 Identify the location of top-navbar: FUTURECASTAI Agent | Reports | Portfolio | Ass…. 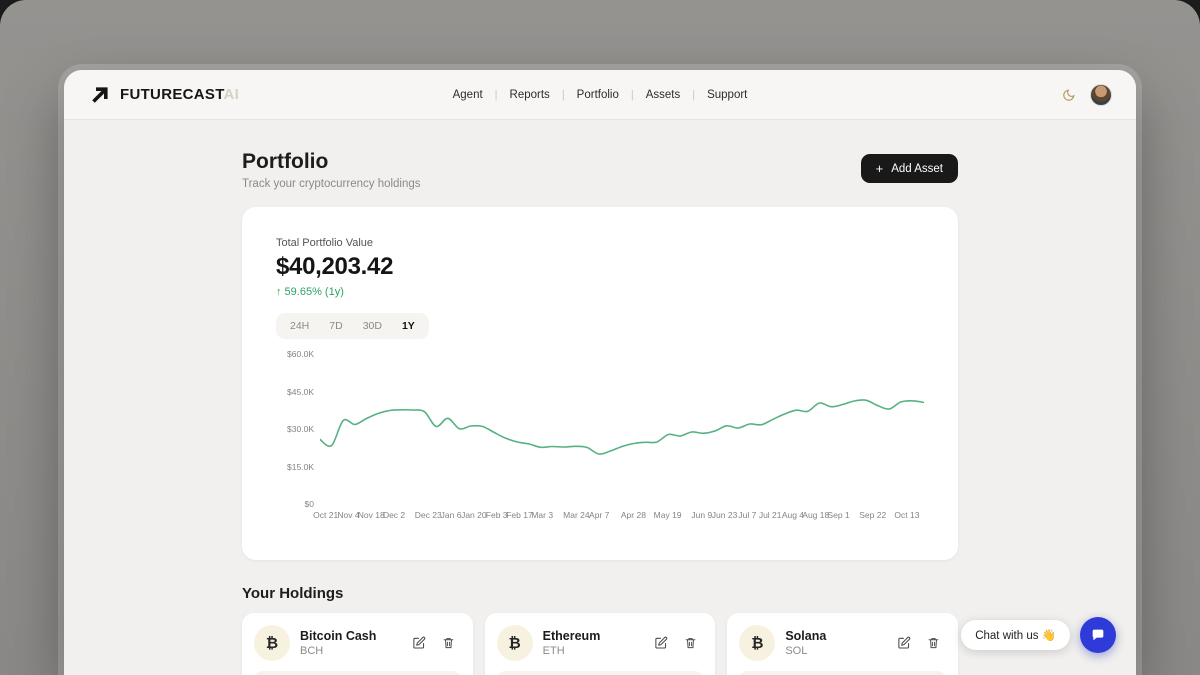
(600, 95).